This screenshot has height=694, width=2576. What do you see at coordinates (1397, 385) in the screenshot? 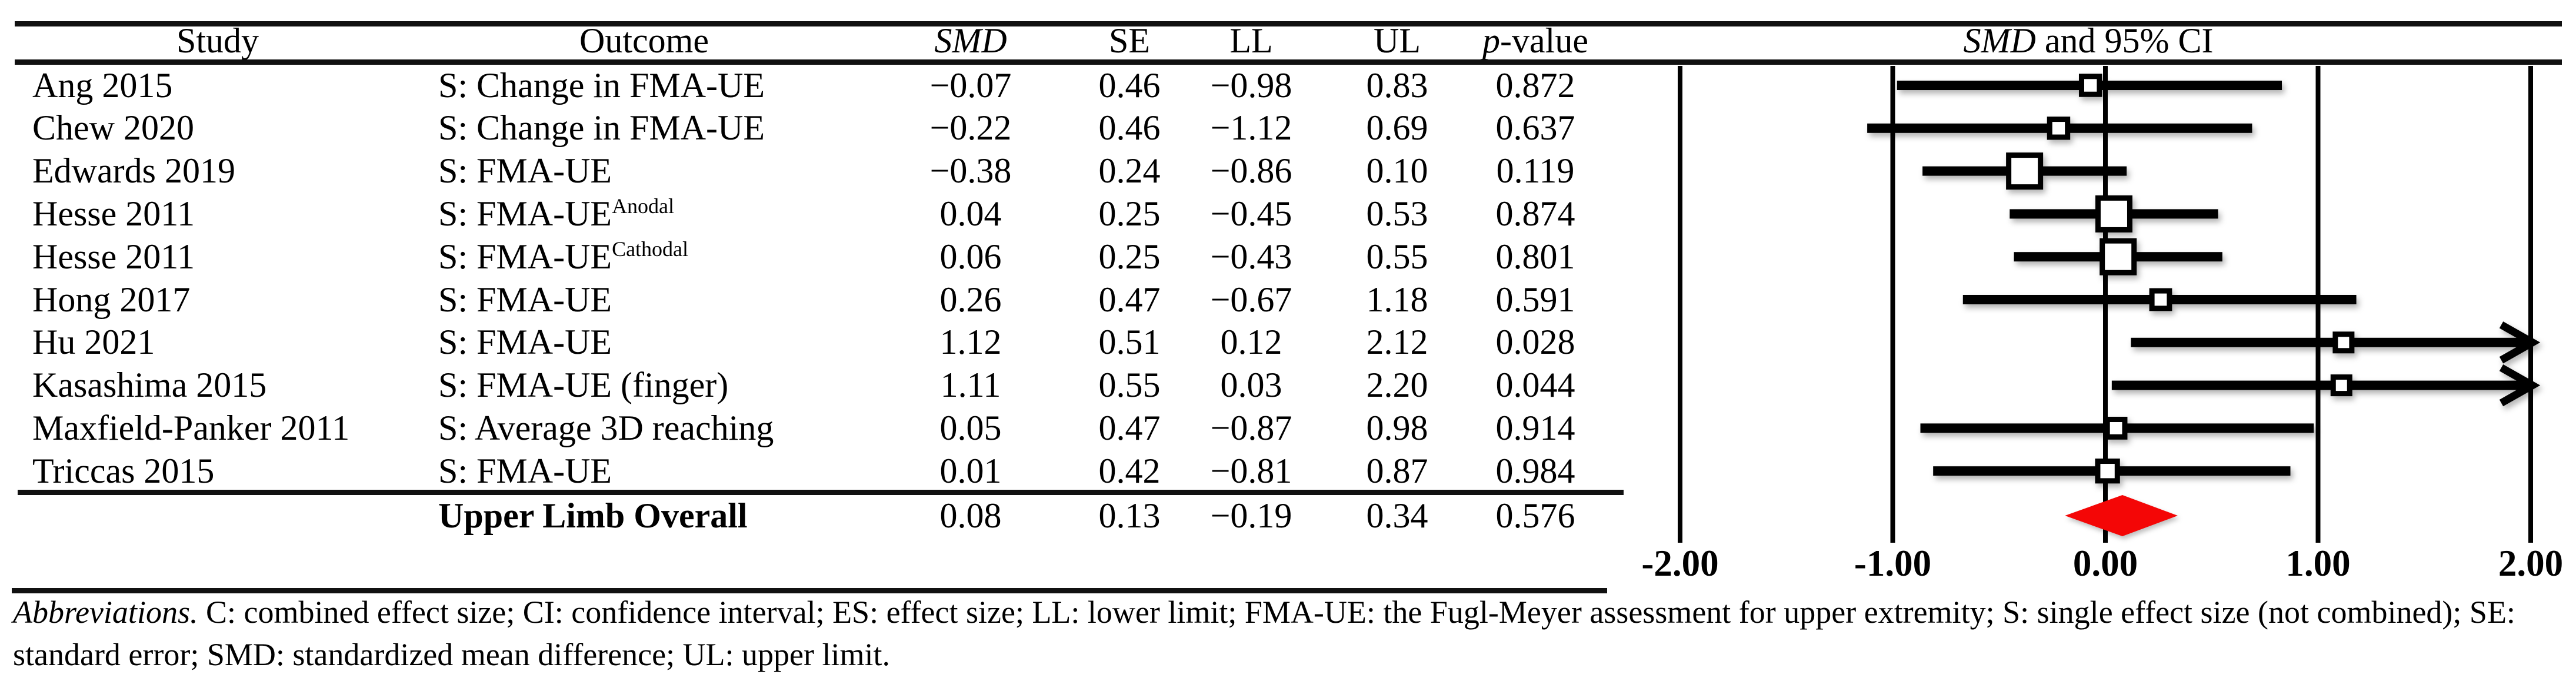
I see `cell-ul: 2.20` at bounding box center [1397, 385].